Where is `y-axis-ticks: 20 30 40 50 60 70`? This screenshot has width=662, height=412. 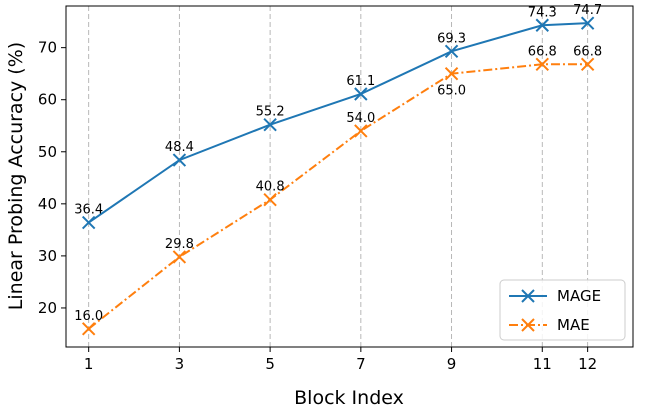
y-axis-ticks: 20 30 40 50 60 70 is located at coordinates (52, 178).